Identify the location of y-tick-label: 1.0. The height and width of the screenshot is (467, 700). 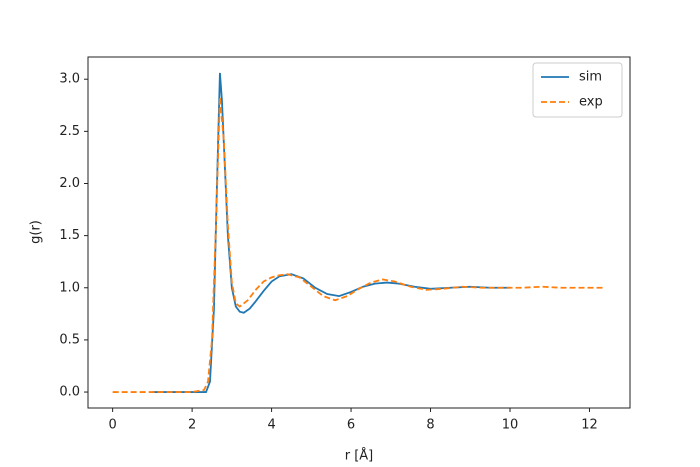
(69, 287).